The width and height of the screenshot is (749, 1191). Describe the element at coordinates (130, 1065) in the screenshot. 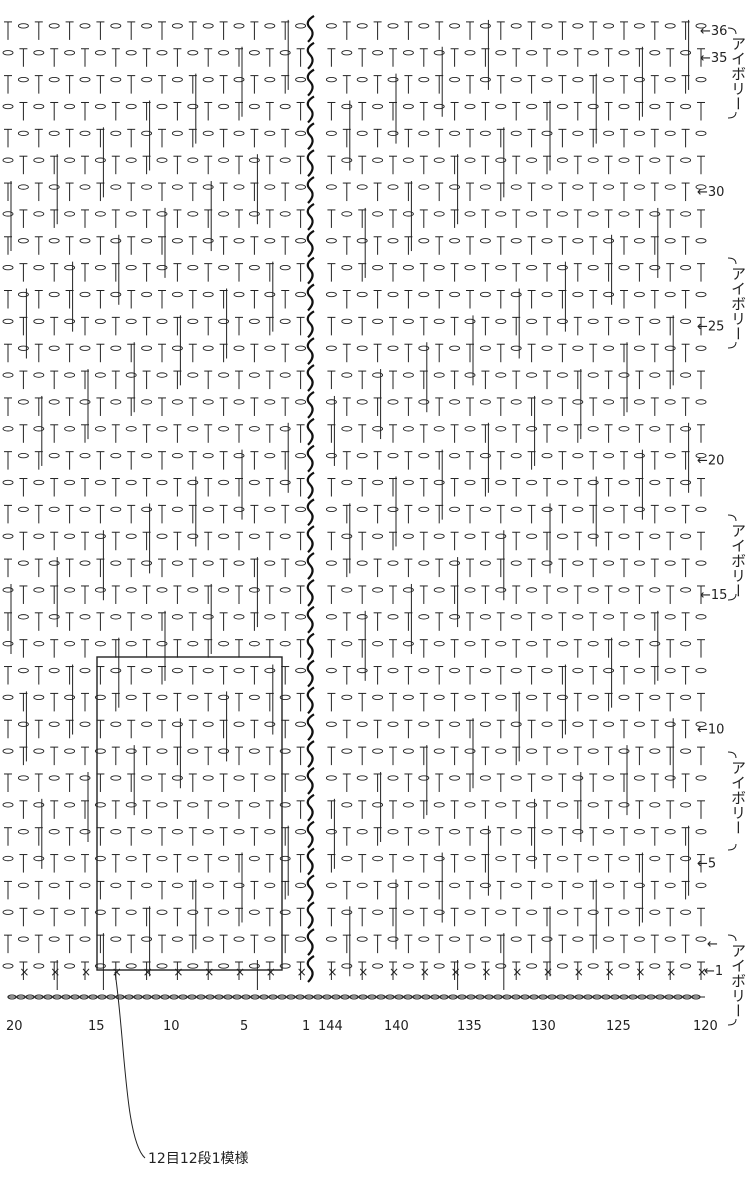

I see `caption-leader` at that location.